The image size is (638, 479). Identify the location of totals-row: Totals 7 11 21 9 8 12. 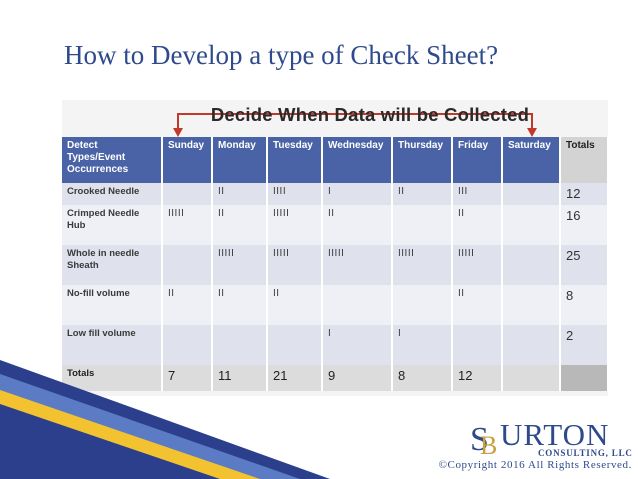
(335, 378).